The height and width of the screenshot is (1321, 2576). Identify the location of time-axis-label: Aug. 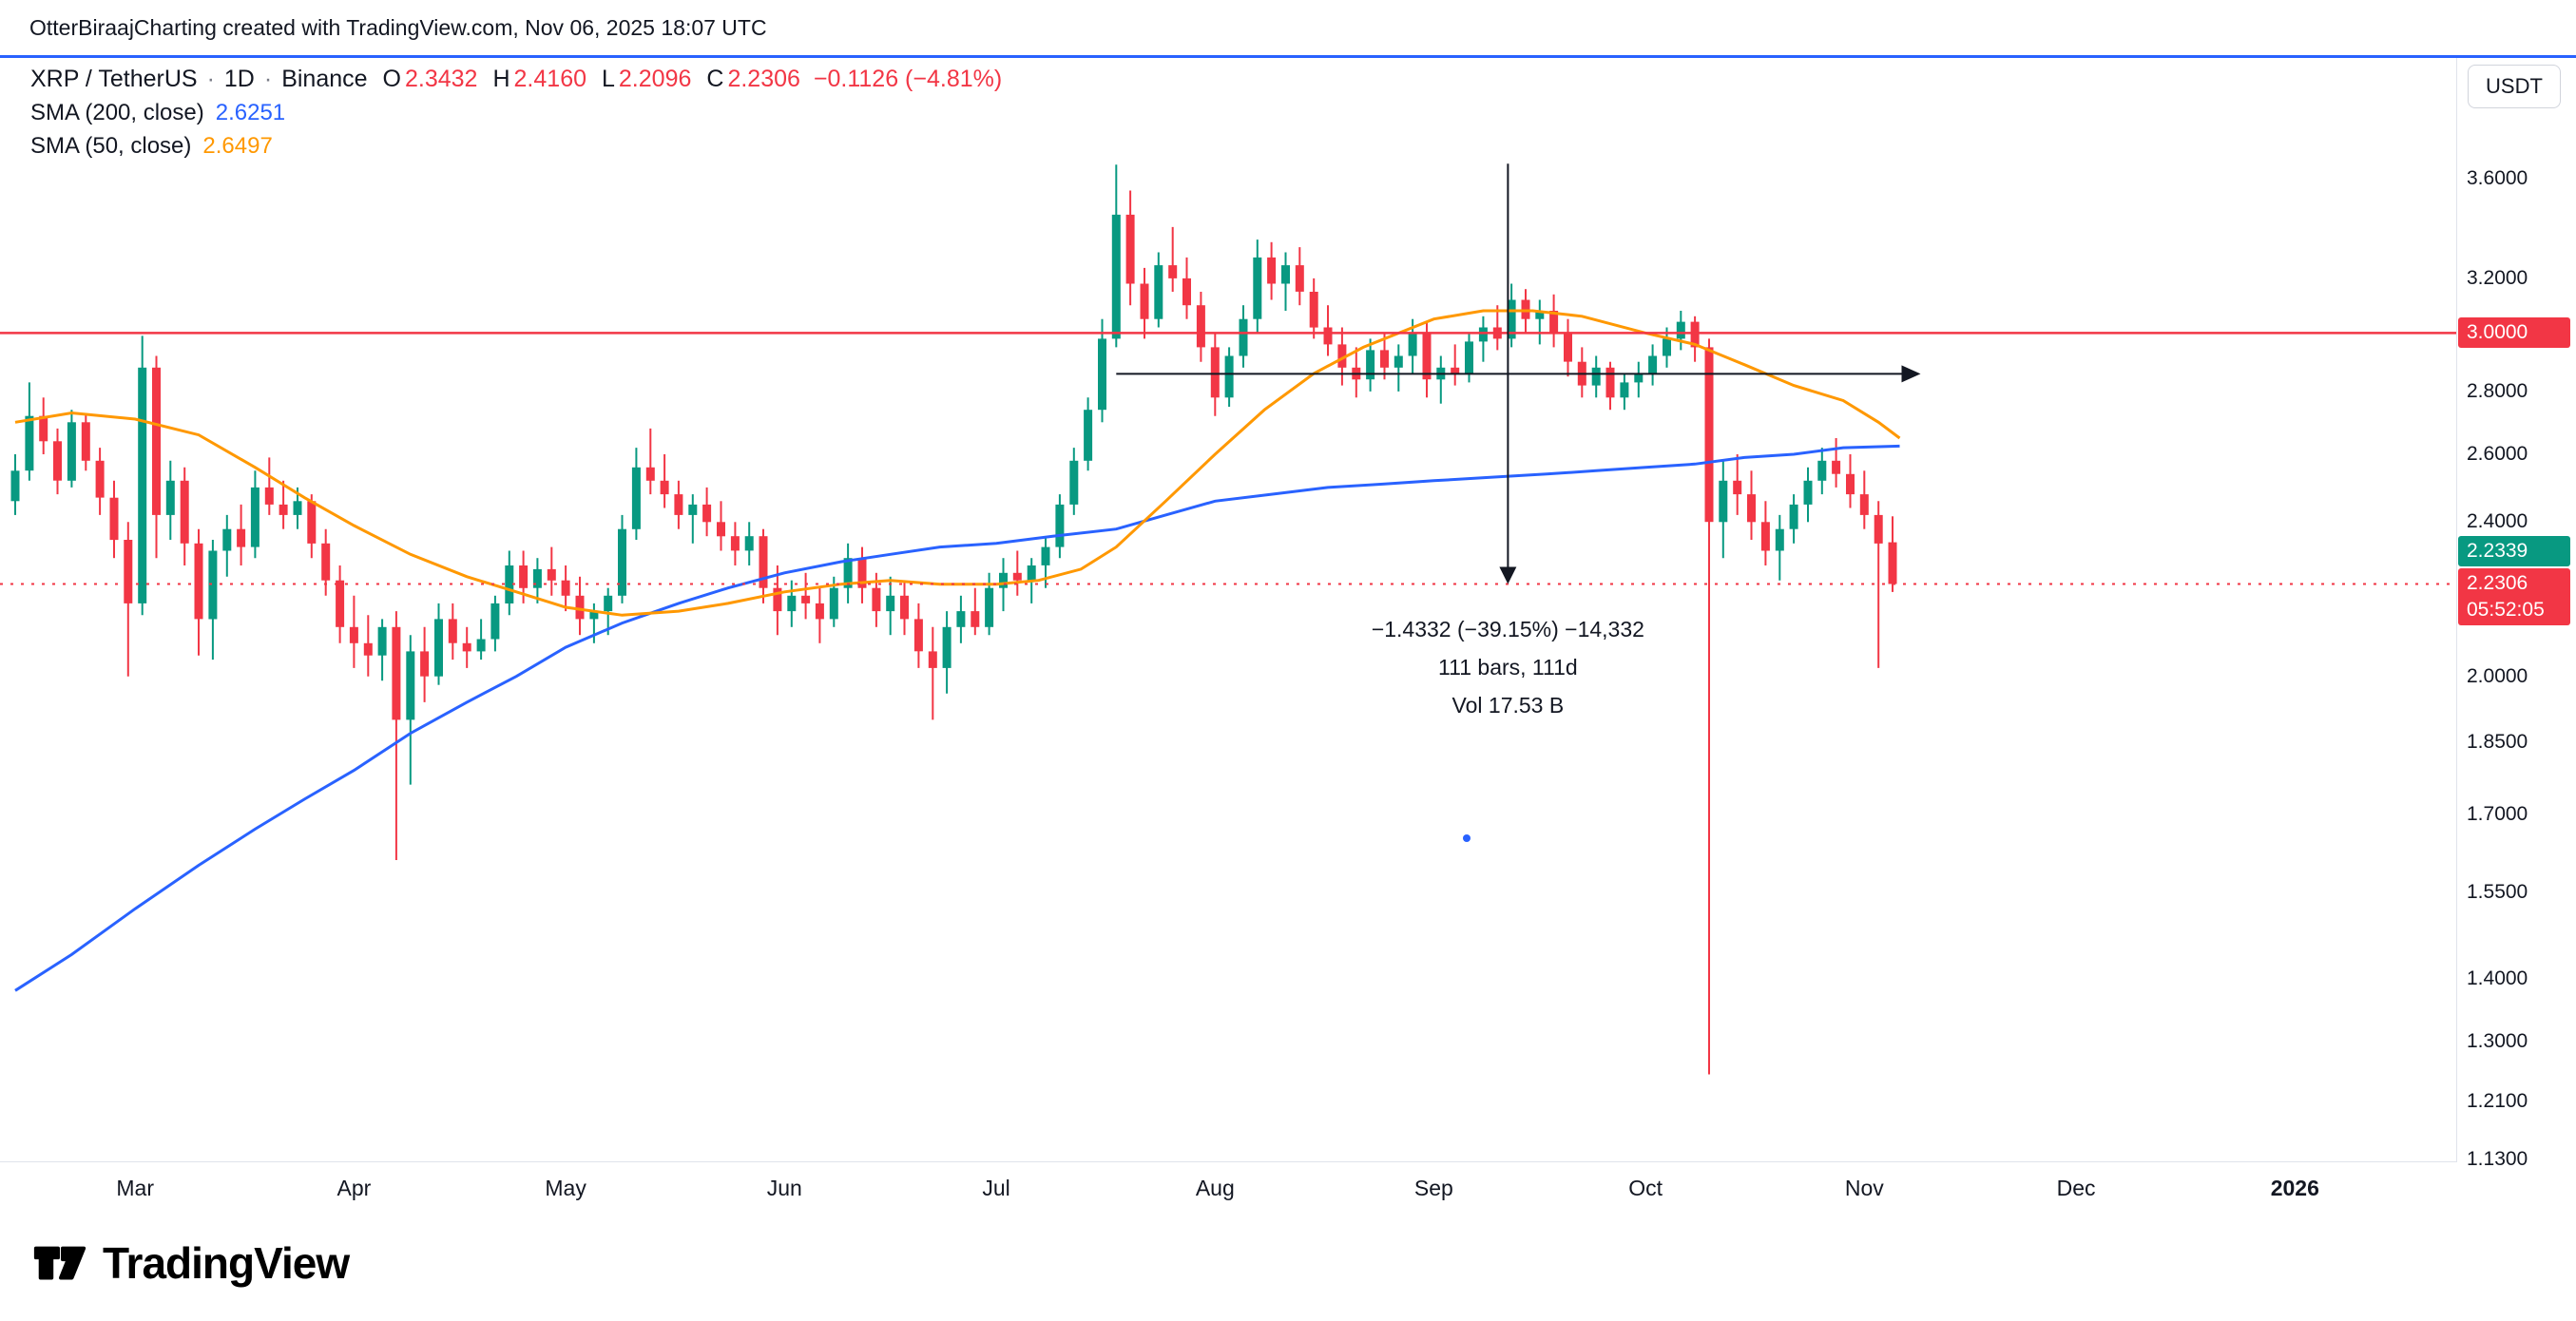
(1215, 1188).